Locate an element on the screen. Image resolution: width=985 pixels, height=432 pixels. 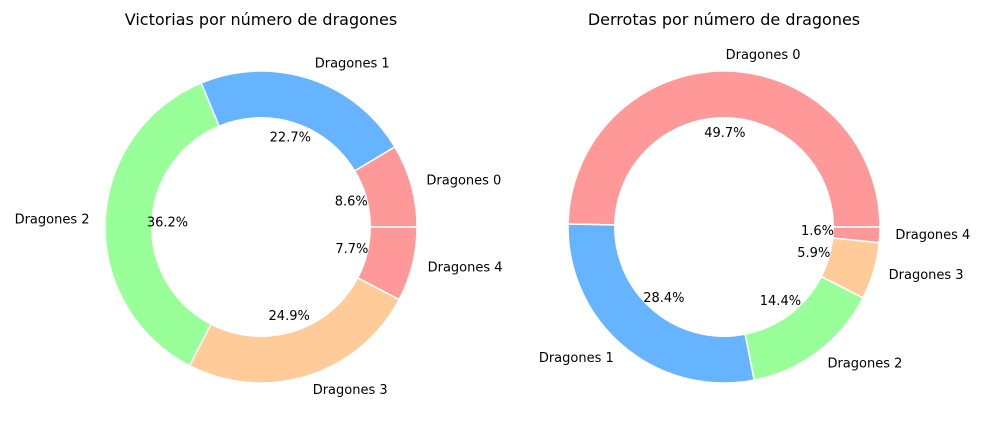
slice-percent-label: 8.6% is located at coordinates (351, 202).